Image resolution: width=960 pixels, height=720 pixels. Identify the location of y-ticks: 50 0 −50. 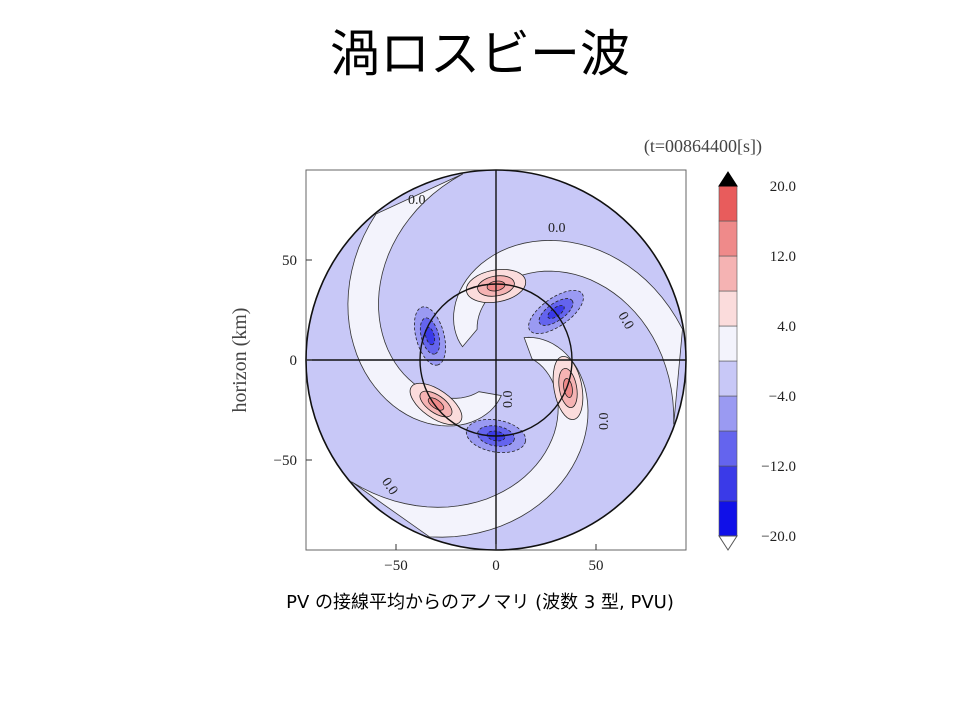
(293, 361).